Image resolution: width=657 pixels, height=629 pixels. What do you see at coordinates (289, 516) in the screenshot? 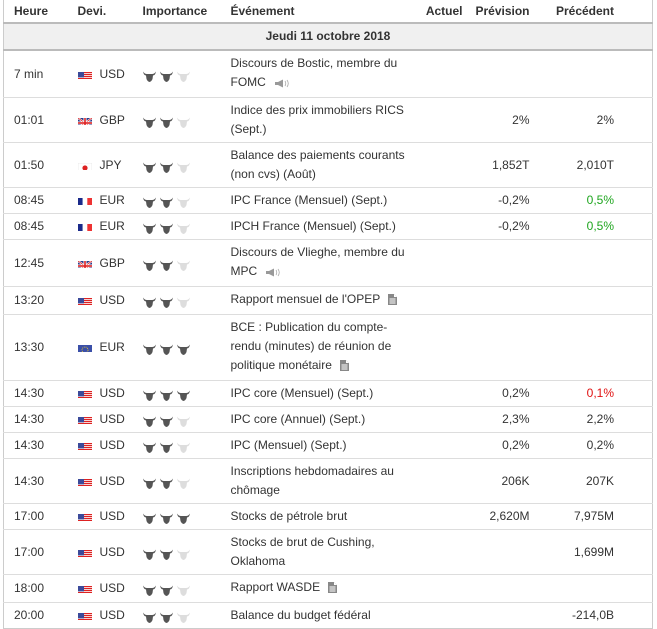
I see `event-title: Stocks de pétrole brut` at bounding box center [289, 516].